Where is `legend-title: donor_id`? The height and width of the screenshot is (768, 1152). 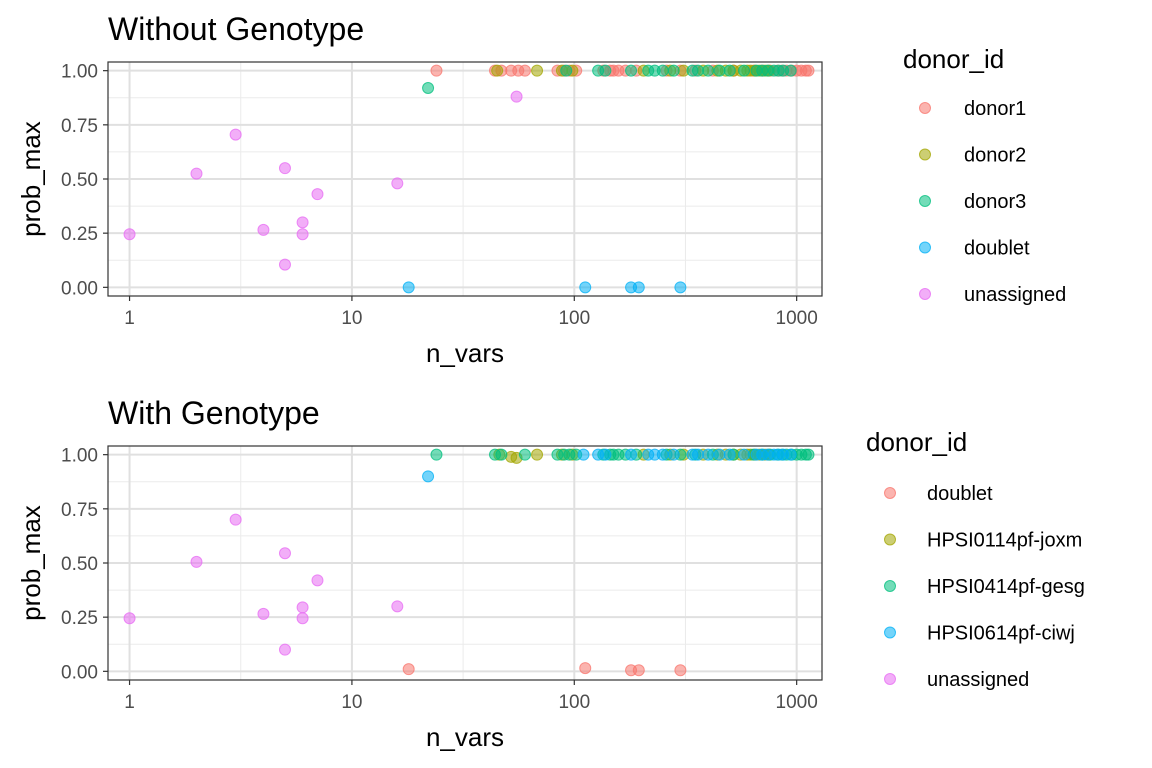 legend-title: donor_id is located at coordinates (916, 442).